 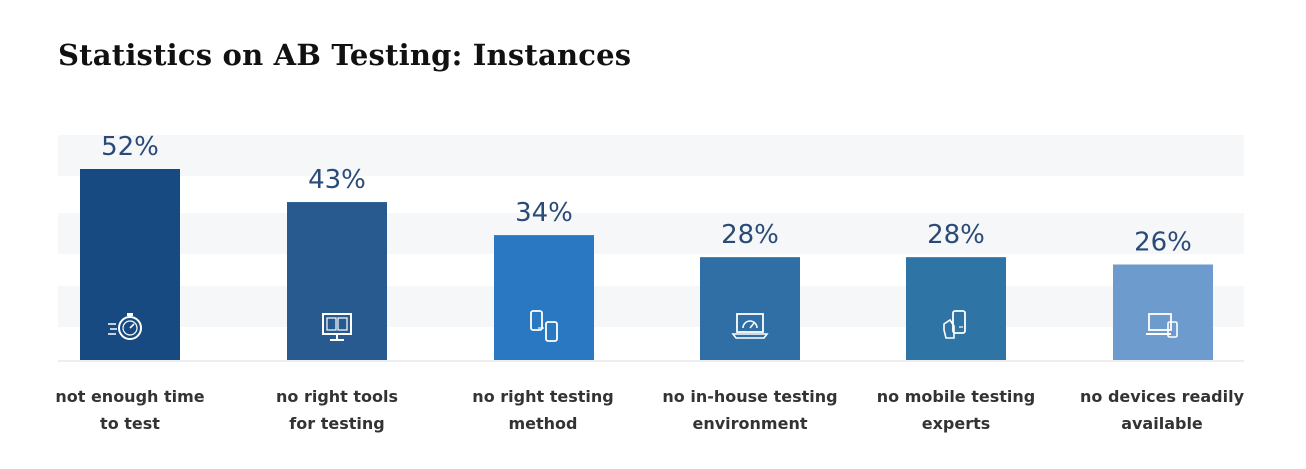 What do you see at coordinates (125, 326) in the screenshot?
I see `stopwatch-icon` at bounding box center [125, 326].